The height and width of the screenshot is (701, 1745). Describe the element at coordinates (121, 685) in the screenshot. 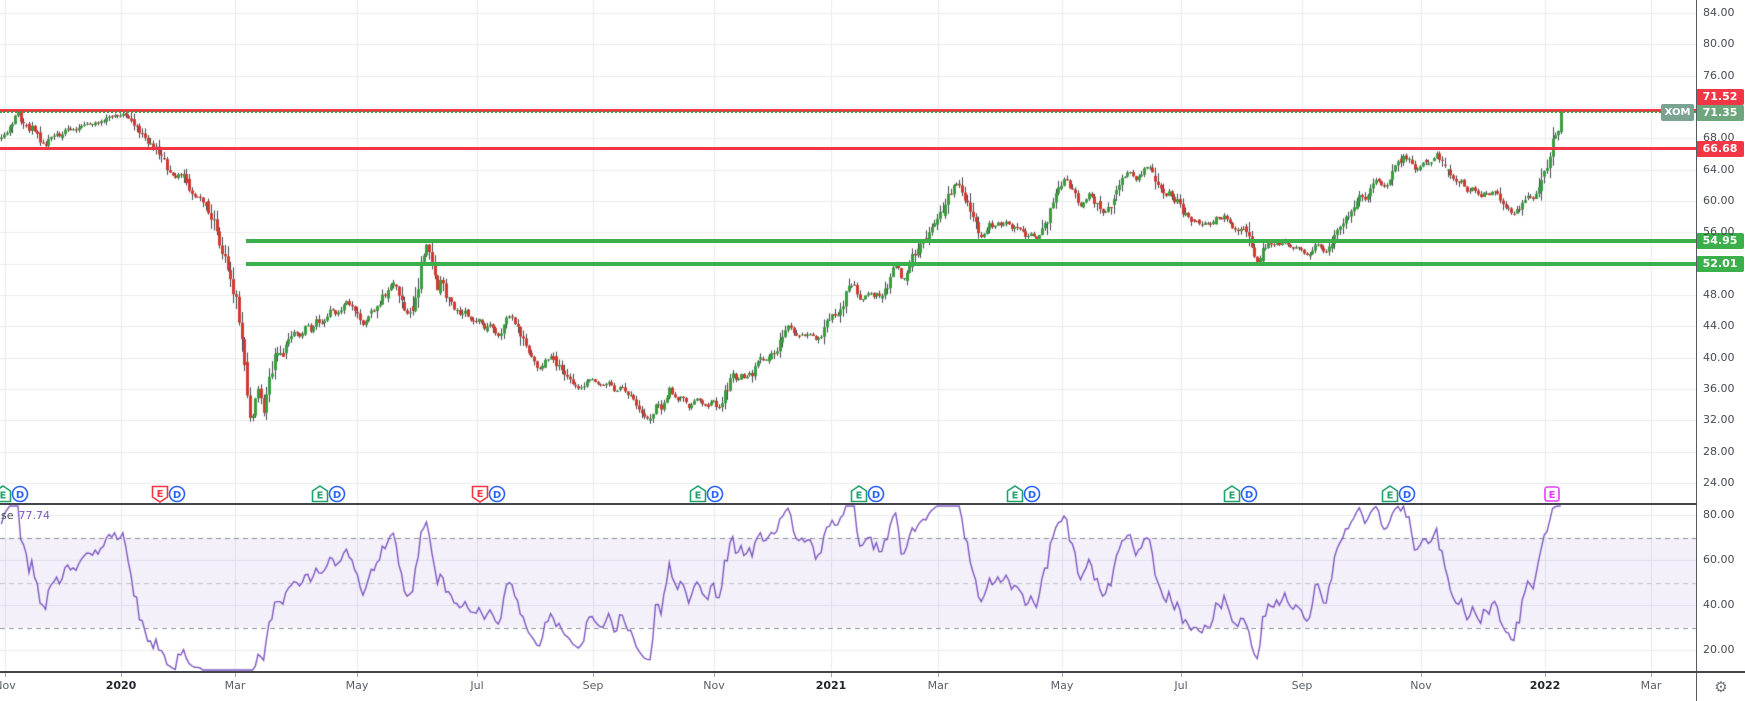

I see `time-axis-label: 2020` at that location.